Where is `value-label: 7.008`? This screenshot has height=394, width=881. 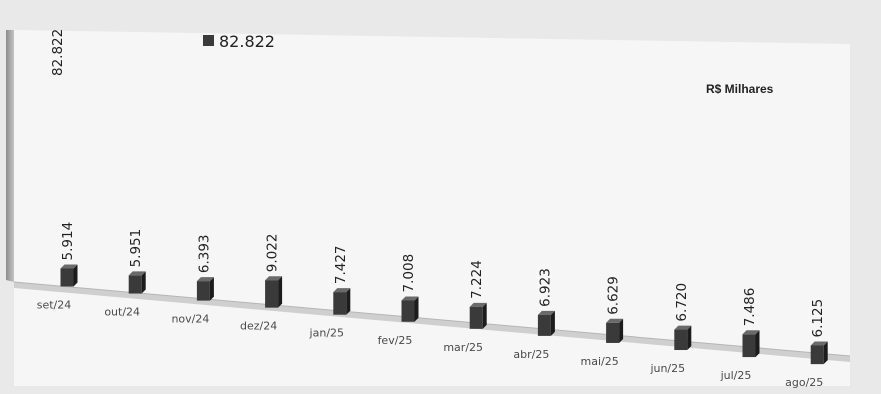 value-label: 7.008 is located at coordinates (409, 273).